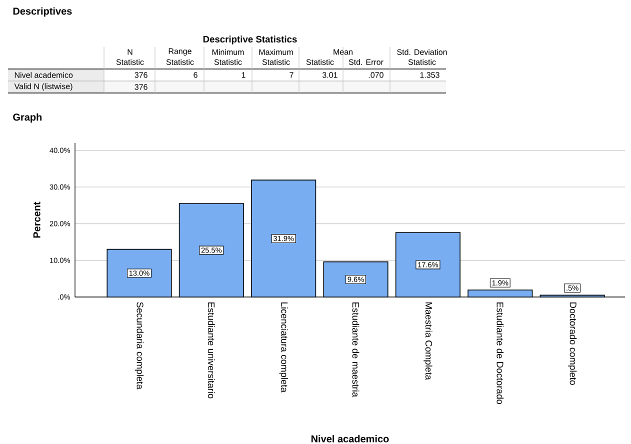 The height and width of the screenshot is (444, 631). What do you see at coordinates (330, 75) in the screenshot?
I see `text: 3.01` at bounding box center [330, 75].